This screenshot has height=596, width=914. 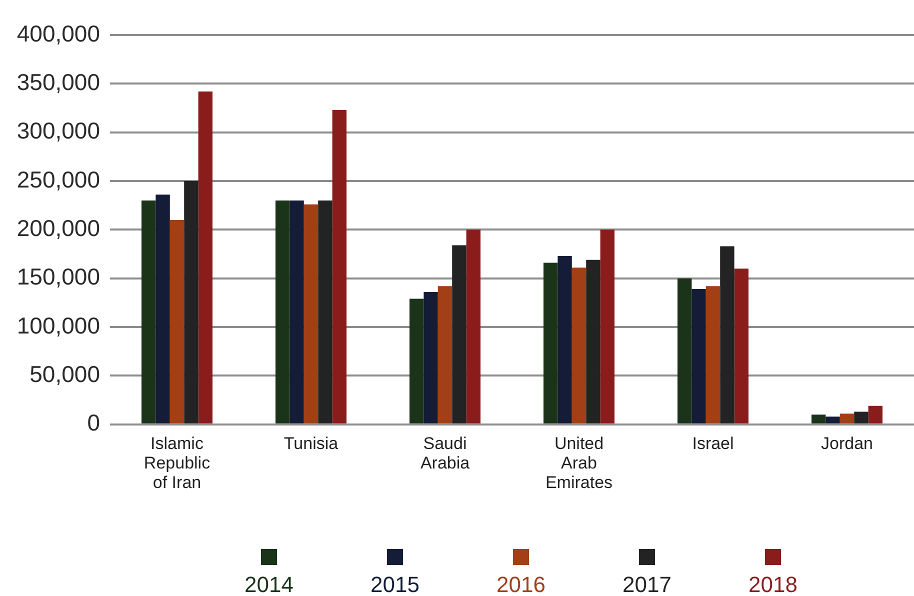 What do you see at coordinates (395, 584) in the screenshot?
I see `legend-label: 2015` at bounding box center [395, 584].